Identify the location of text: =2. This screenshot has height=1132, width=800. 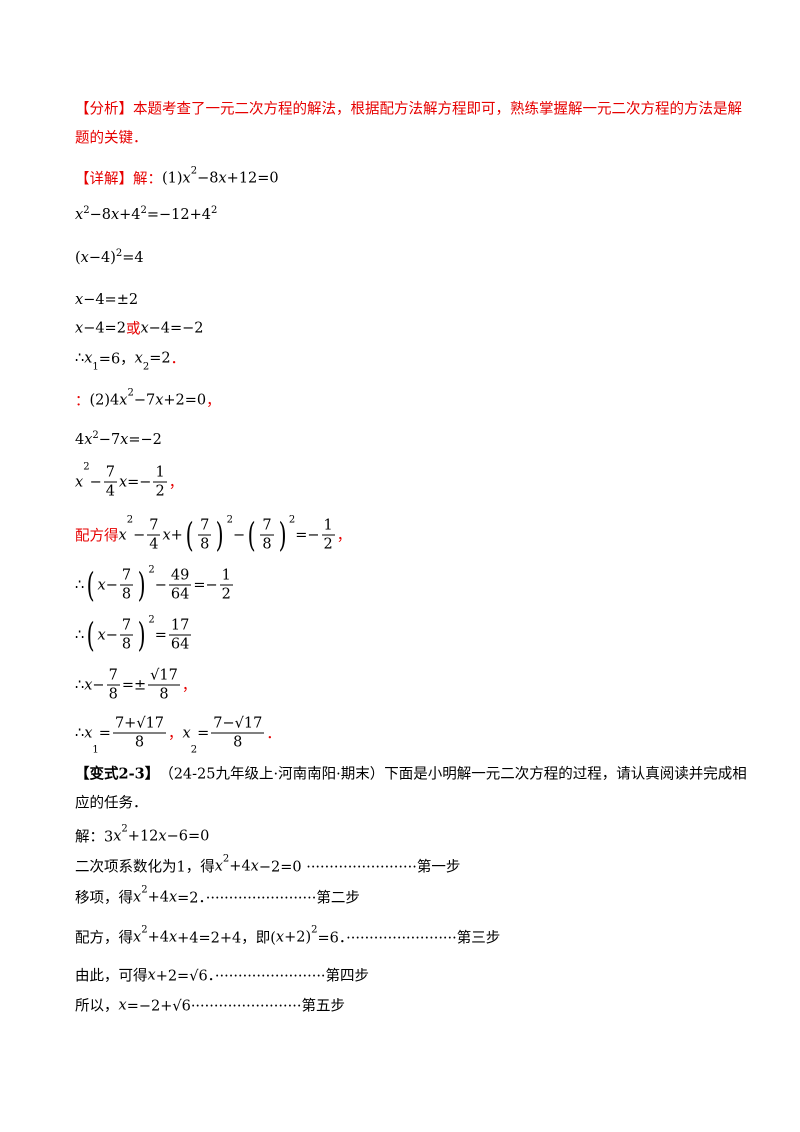
(160, 358).